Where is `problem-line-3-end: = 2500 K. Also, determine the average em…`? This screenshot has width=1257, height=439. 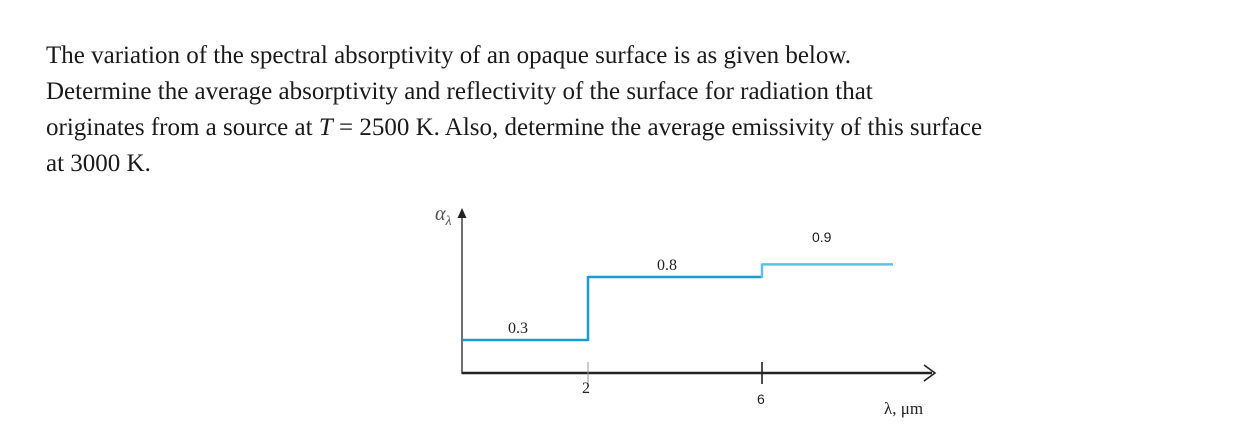
problem-line-3-end: = 2500 K. Also, determine the average em… is located at coordinates (657, 127).